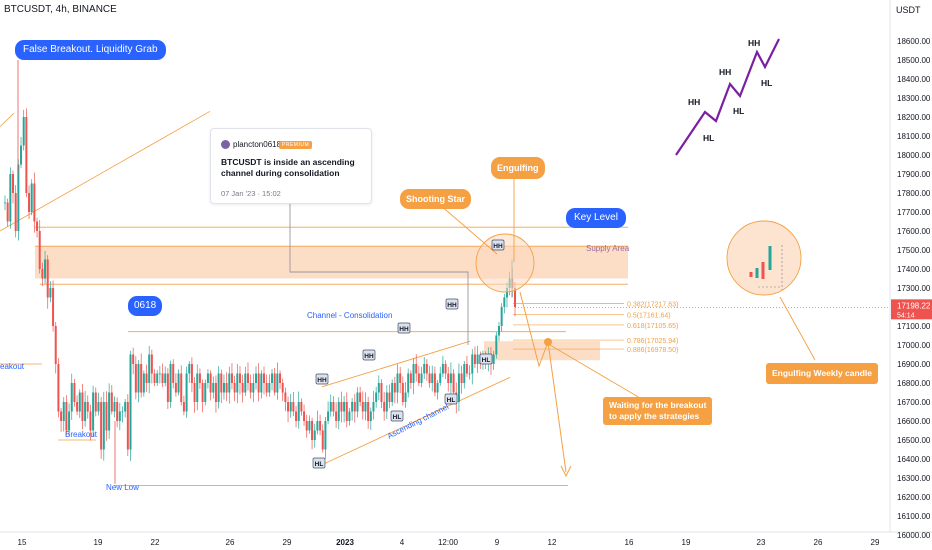 The width and height of the screenshot is (932, 550). Describe the element at coordinates (90, 50) in the screenshot. I see `false-breakout-label: False Breakout. Liquidity Grab` at that location.